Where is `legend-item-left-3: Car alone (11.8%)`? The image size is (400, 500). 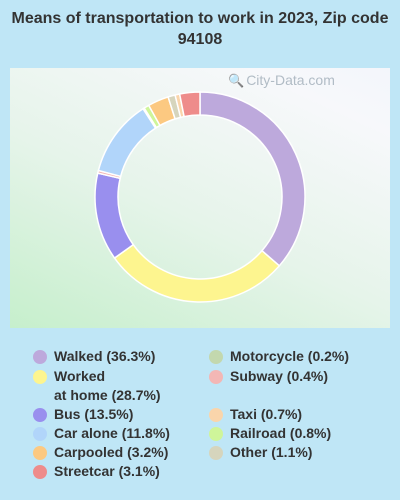 legend-item-left-3: Car alone (11.8%) is located at coordinates (101, 433).